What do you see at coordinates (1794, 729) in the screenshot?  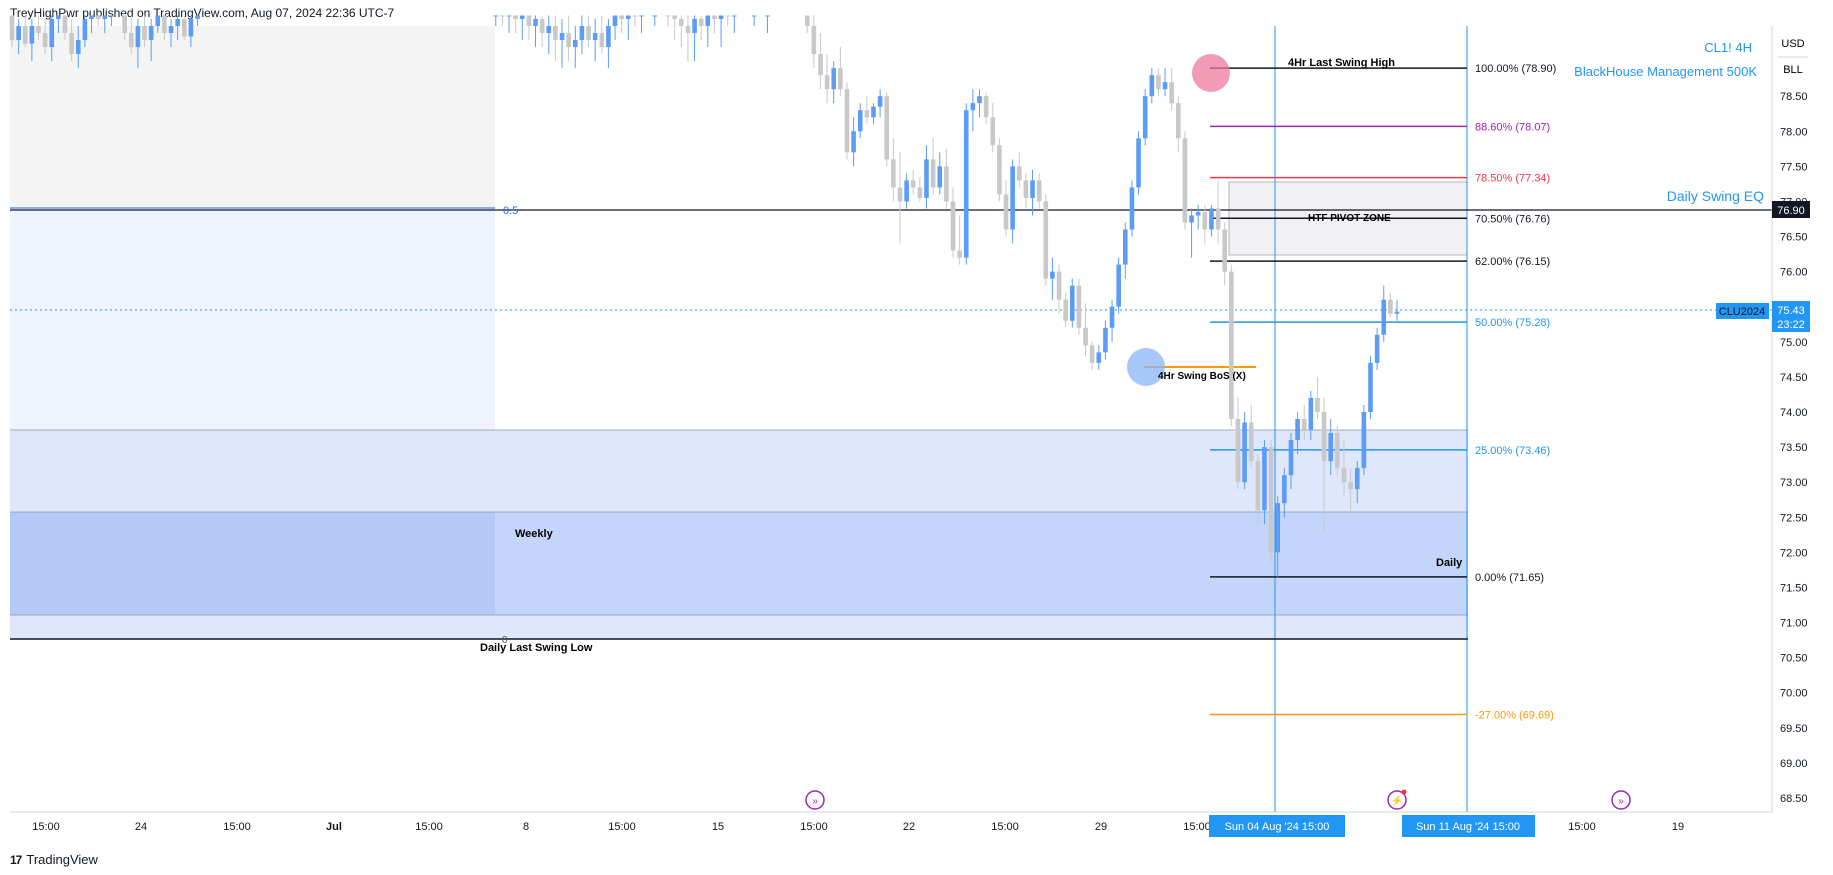 I see `y-tick-label: 69.50` at bounding box center [1794, 729].